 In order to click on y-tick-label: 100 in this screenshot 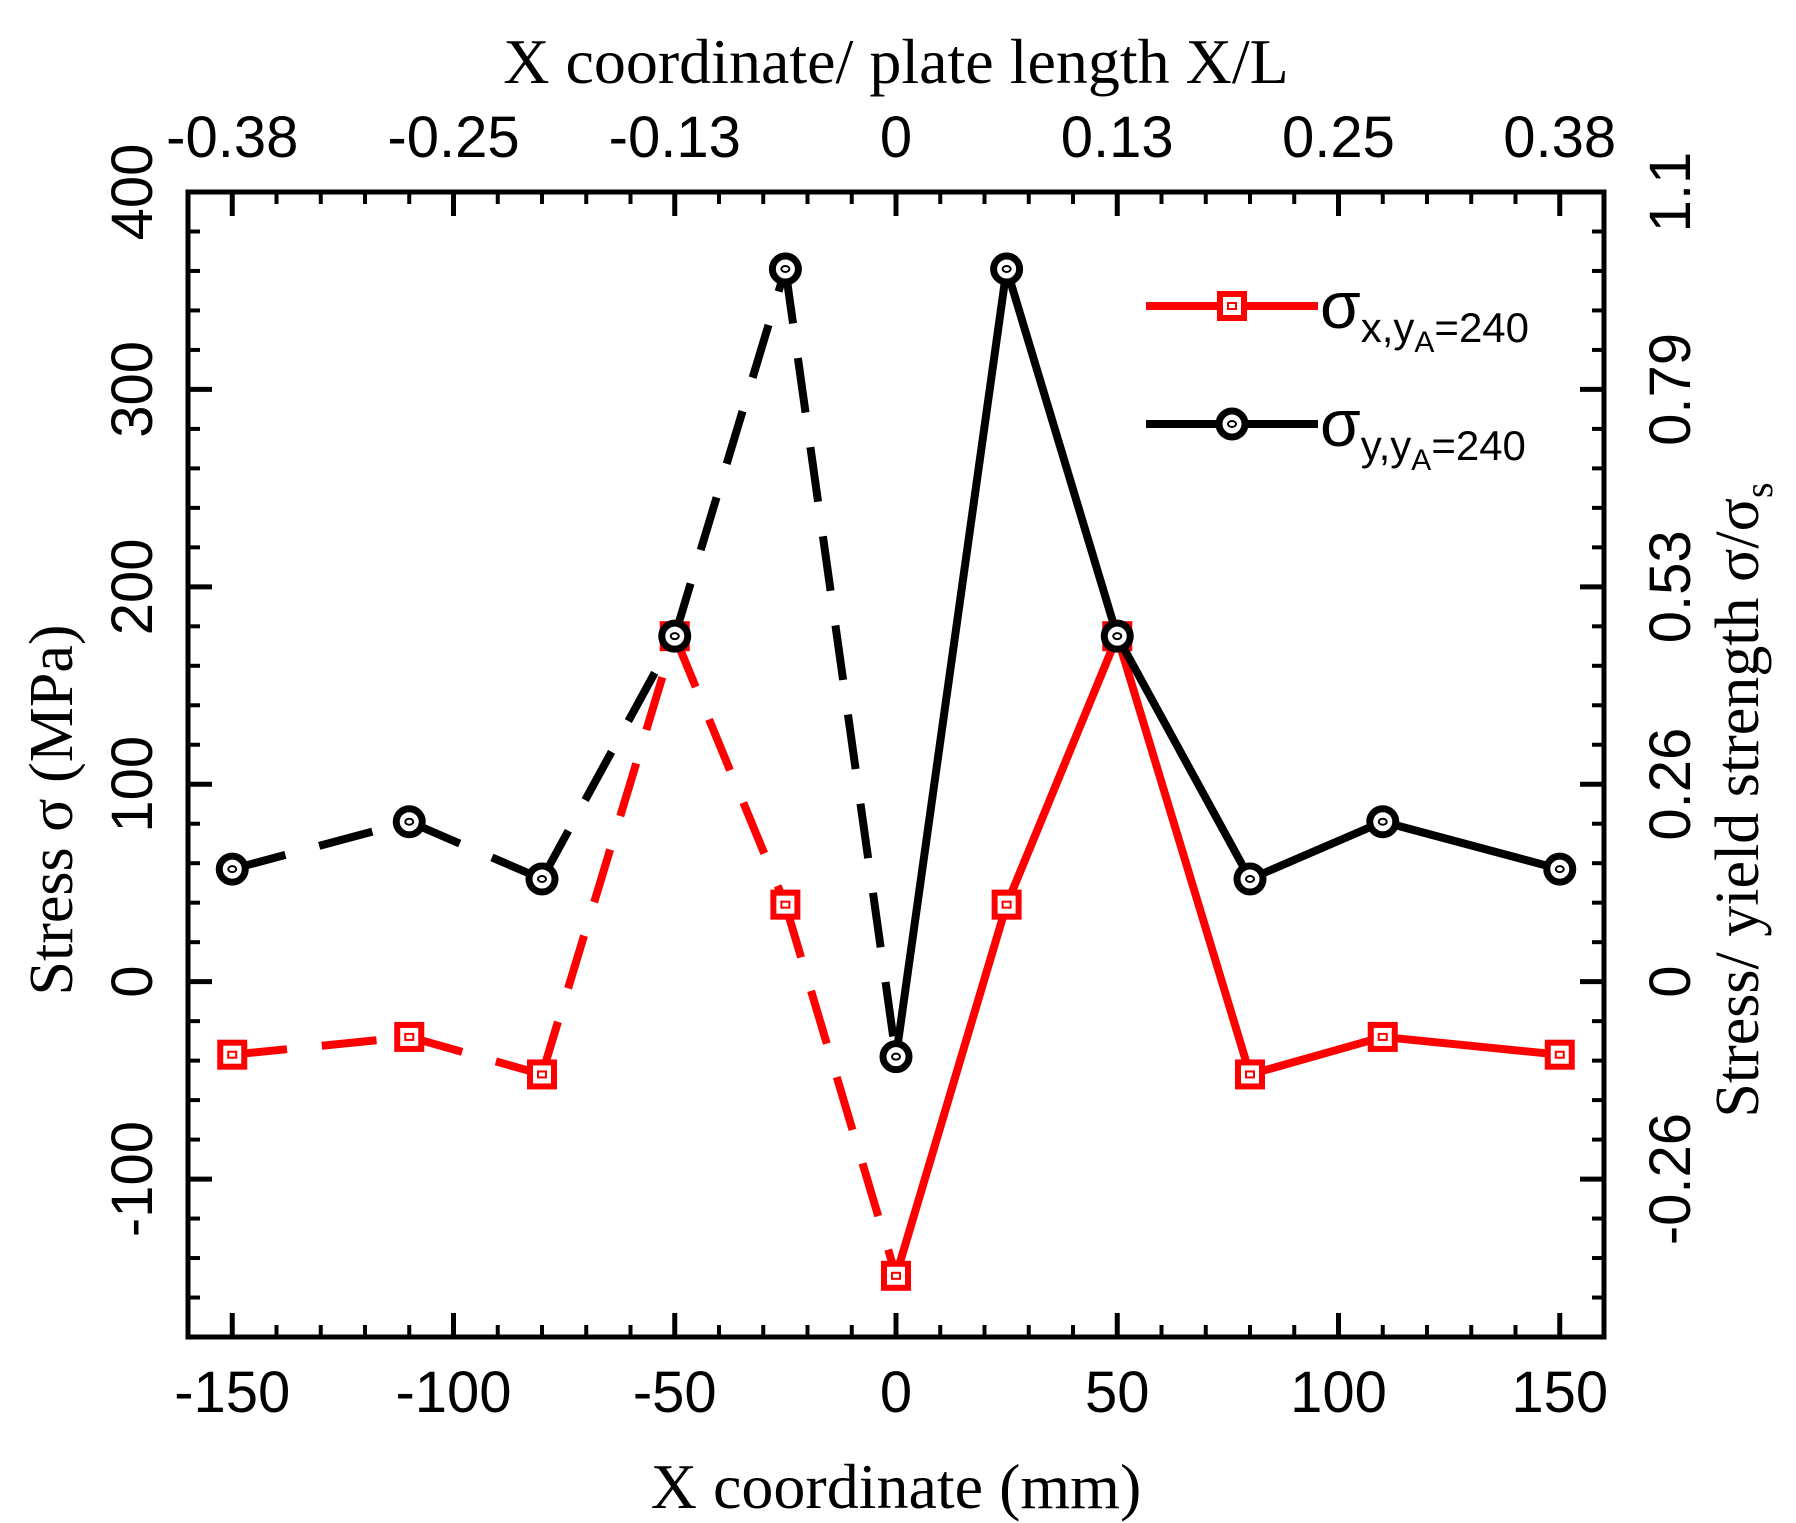, I will do `click(132, 784)`.